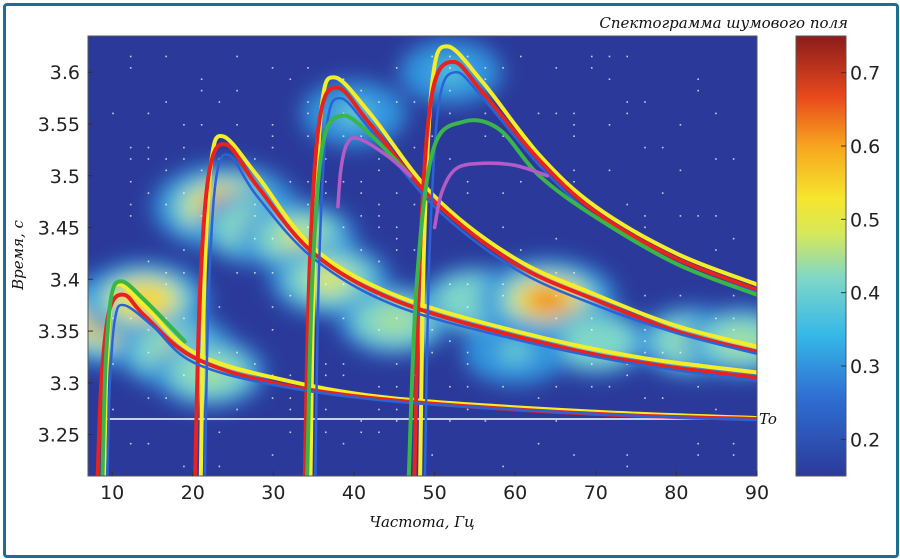 The width and height of the screenshot is (900, 559). What do you see at coordinates (865, 440) in the screenshot?
I see `colorbar-tick-label: 0.2` at bounding box center [865, 440].